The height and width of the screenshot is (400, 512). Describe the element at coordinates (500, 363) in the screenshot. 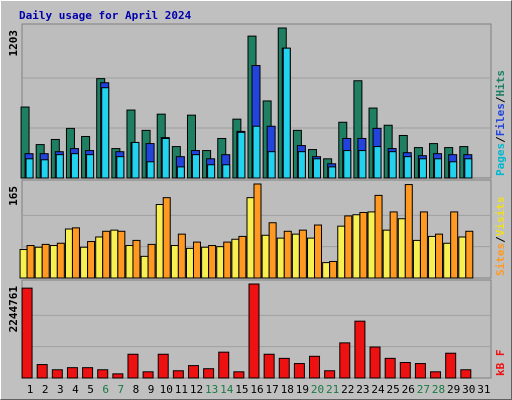

I see `legend-entry: kB F` at that location.